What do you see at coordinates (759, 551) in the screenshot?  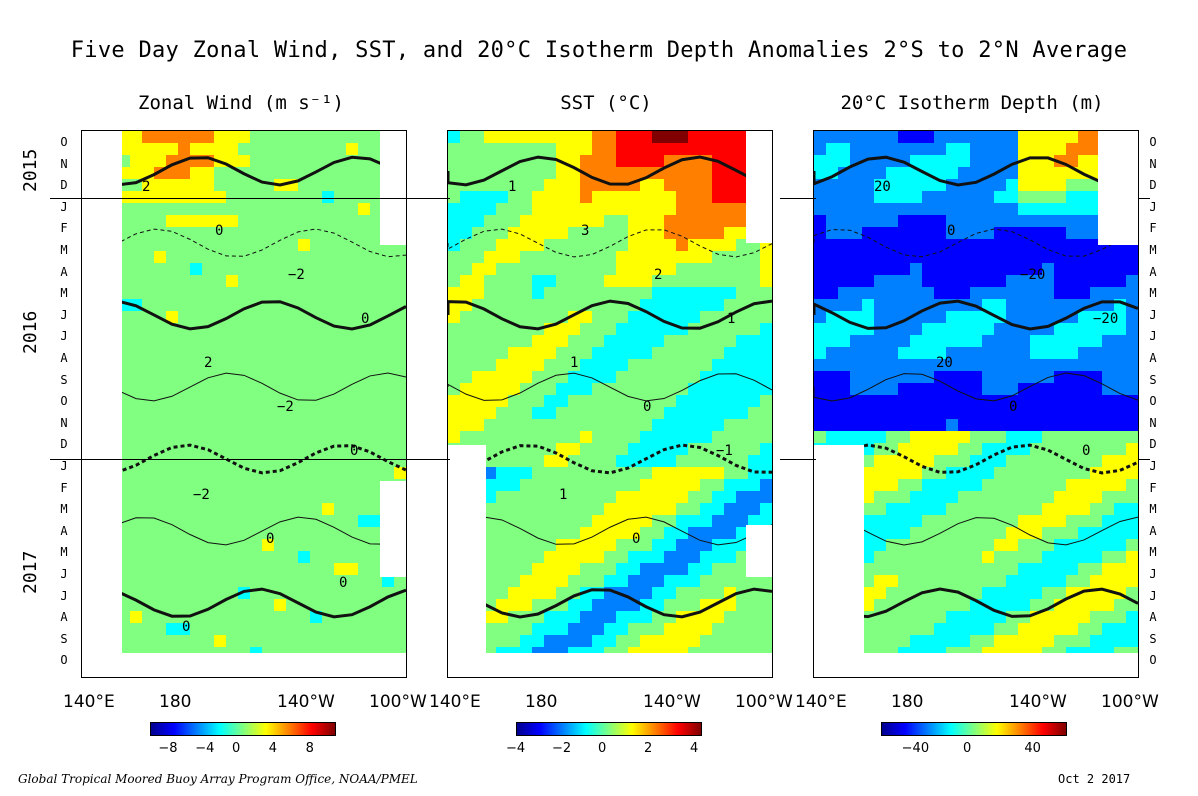 I see `missing-data-region` at bounding box center [759, 551].